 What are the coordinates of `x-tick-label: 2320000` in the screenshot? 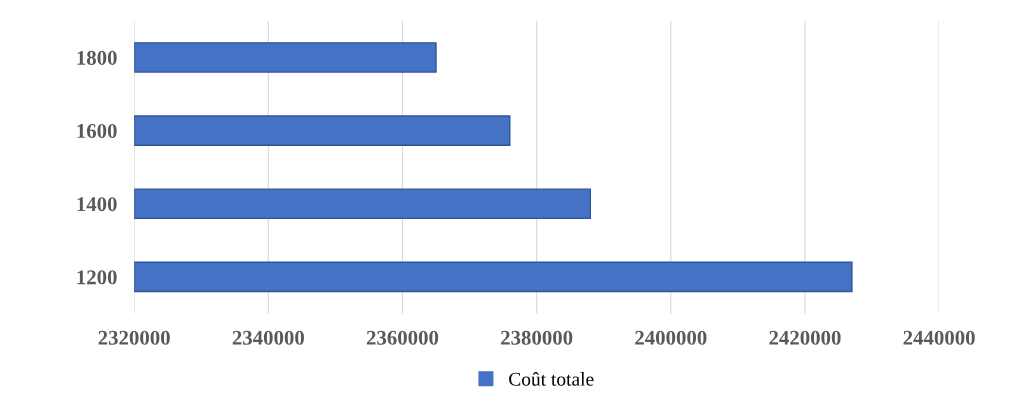 It's located at (134, 337).